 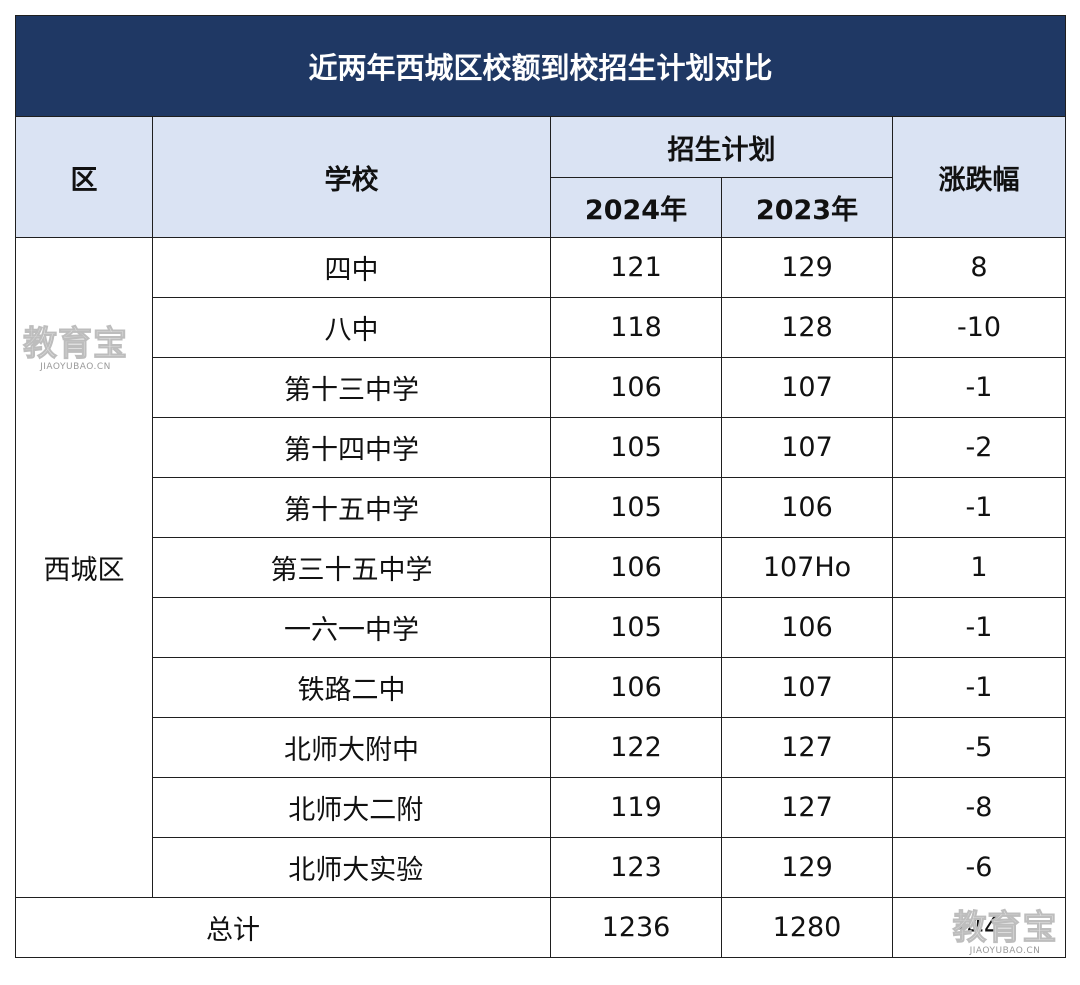 I want to click on school-name: 八中, so click(x=351, y=327).